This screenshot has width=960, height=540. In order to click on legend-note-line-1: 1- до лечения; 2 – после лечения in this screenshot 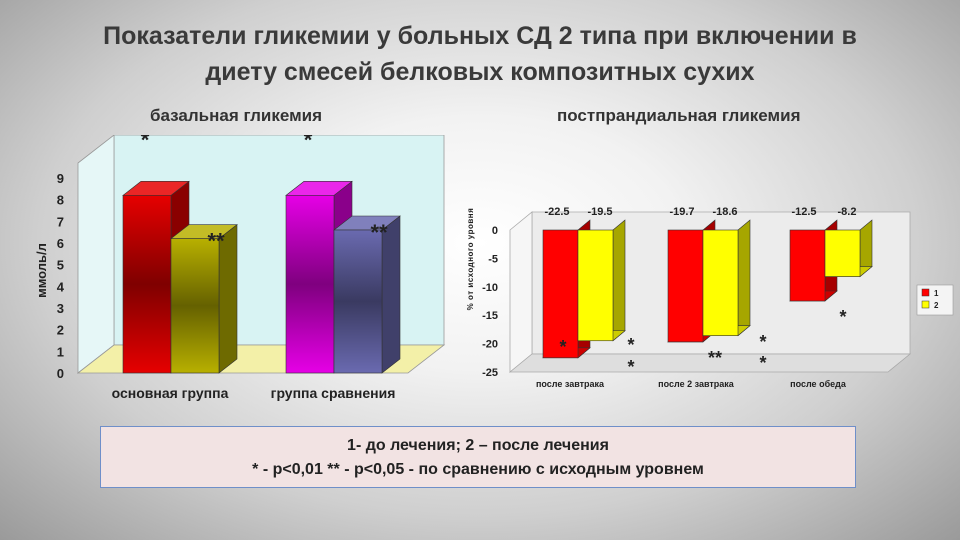, I will do `click(478, 445)`.